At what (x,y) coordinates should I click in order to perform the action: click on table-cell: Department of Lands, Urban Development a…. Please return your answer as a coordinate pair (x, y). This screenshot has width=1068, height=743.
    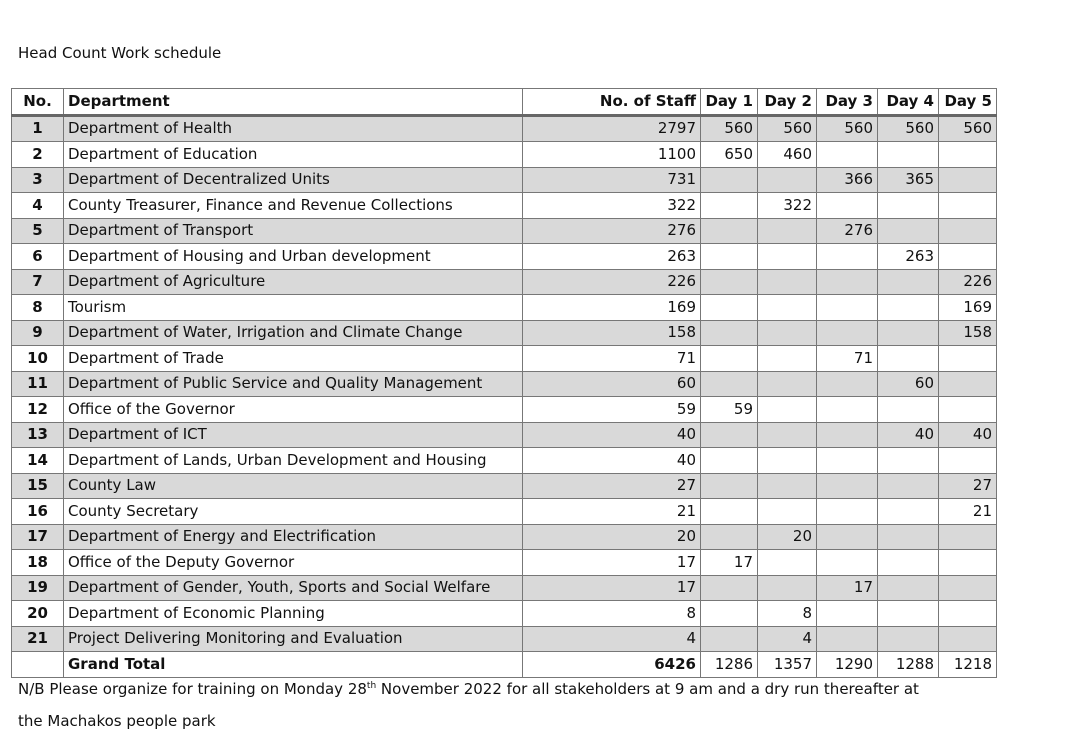
    Looking at the image, I should click on (293, 460).